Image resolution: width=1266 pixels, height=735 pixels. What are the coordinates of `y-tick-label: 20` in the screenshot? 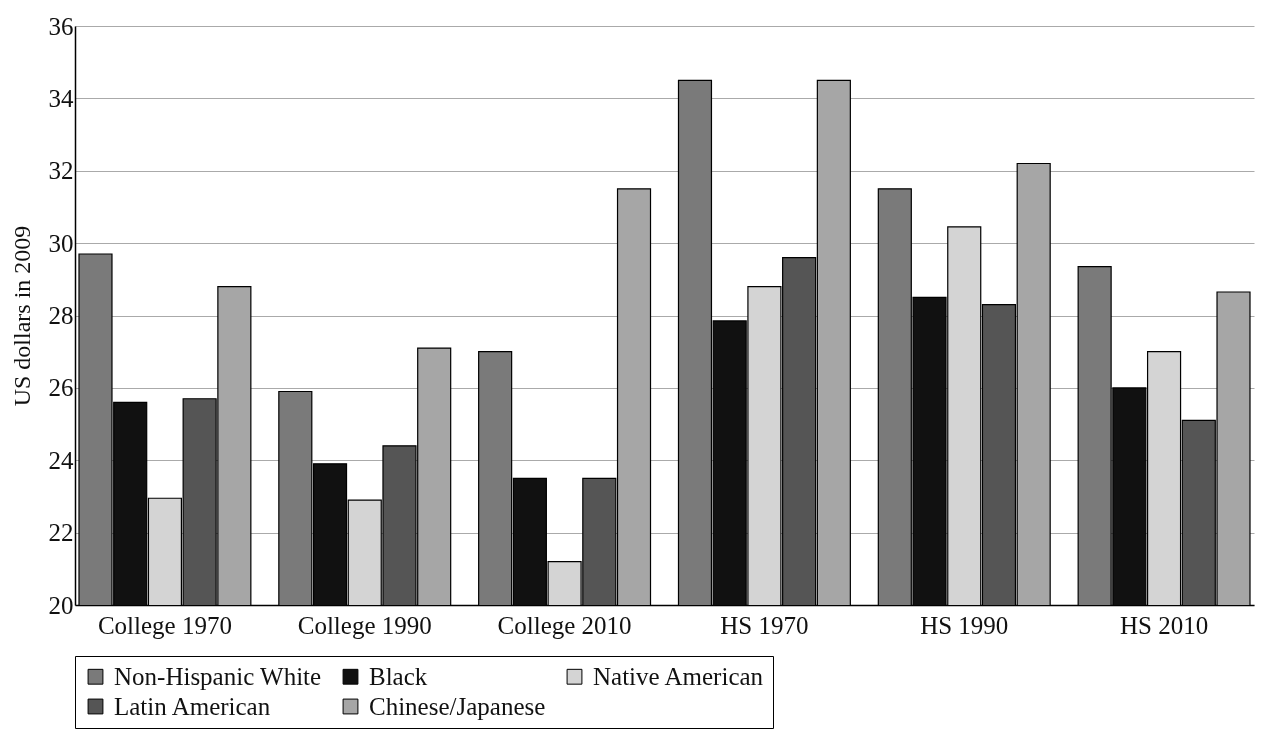 It's located at (61, 605).